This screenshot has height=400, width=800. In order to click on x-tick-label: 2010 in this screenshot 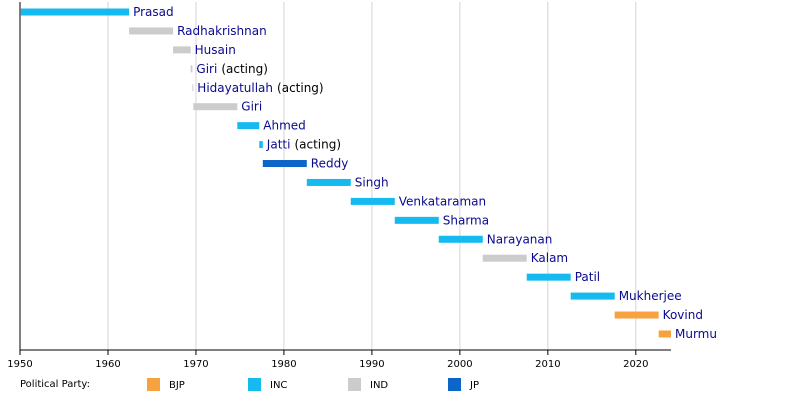, I will do `click(547, 364)`.